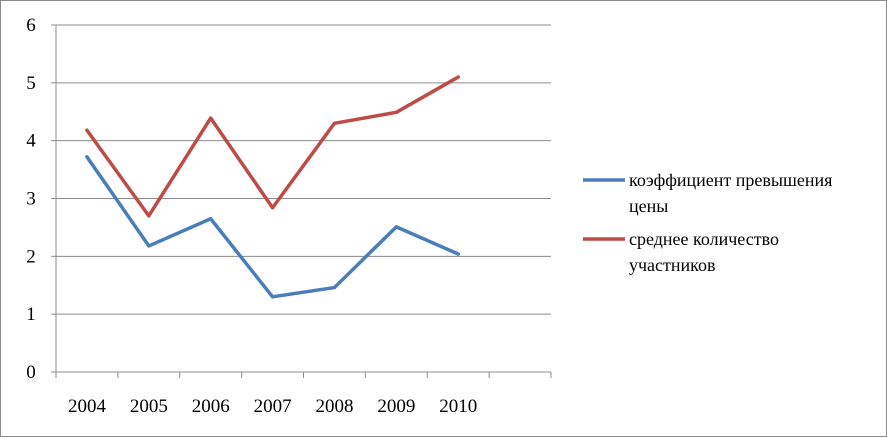  Describe the element at coordinates (31, 372) in the screenshot. I see `y-tick-label: 0` at that location.